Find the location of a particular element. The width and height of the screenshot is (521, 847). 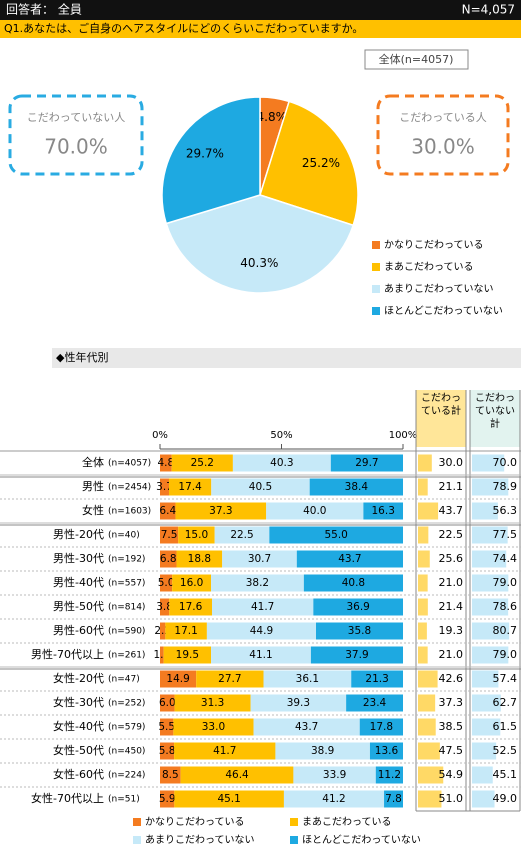

bar-value-label: 38.2 is located at coordinates (257, 583).